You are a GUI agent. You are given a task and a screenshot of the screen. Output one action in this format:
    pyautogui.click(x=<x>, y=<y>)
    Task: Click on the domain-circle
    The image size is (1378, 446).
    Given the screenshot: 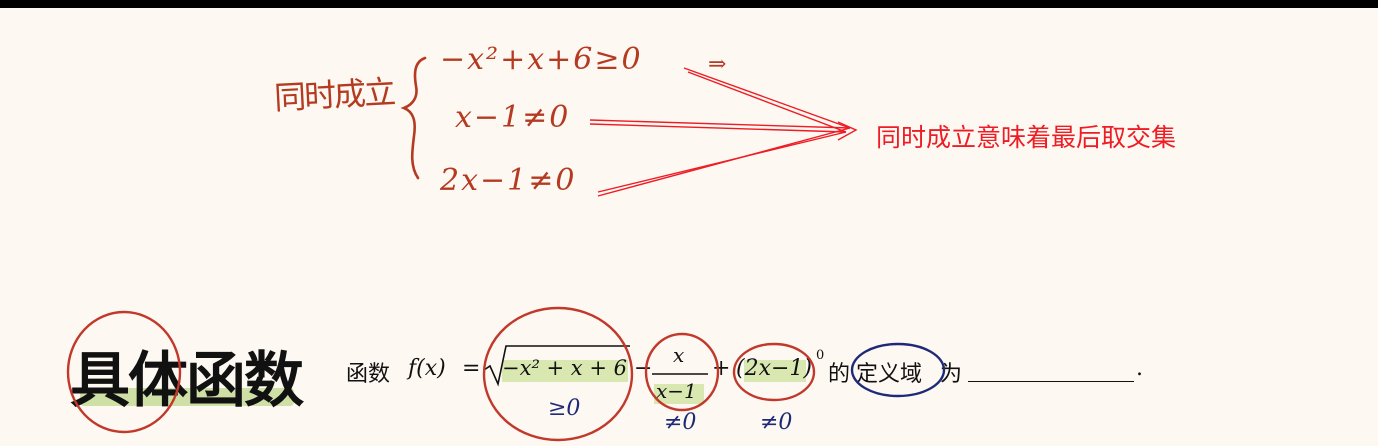 What is the action you would take?
    pyautogui.click(x=898, y=370)
    